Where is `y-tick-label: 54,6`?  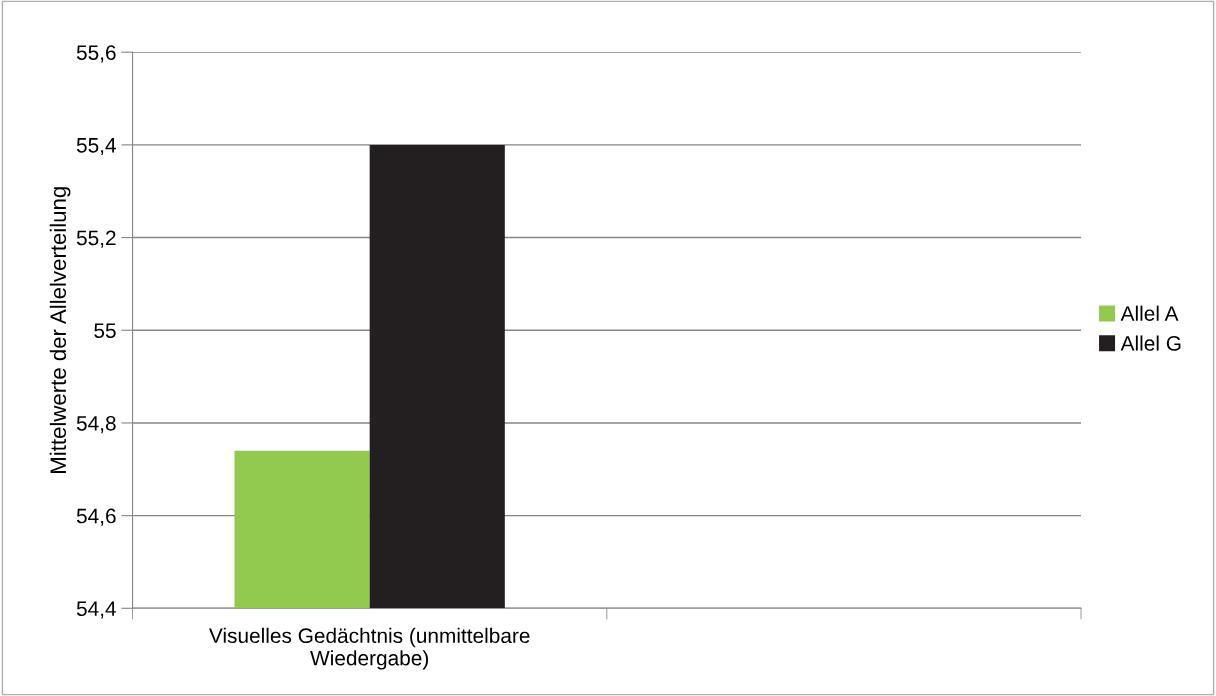
y-tick-label: 54,6 is located at coordinates (96, 517).